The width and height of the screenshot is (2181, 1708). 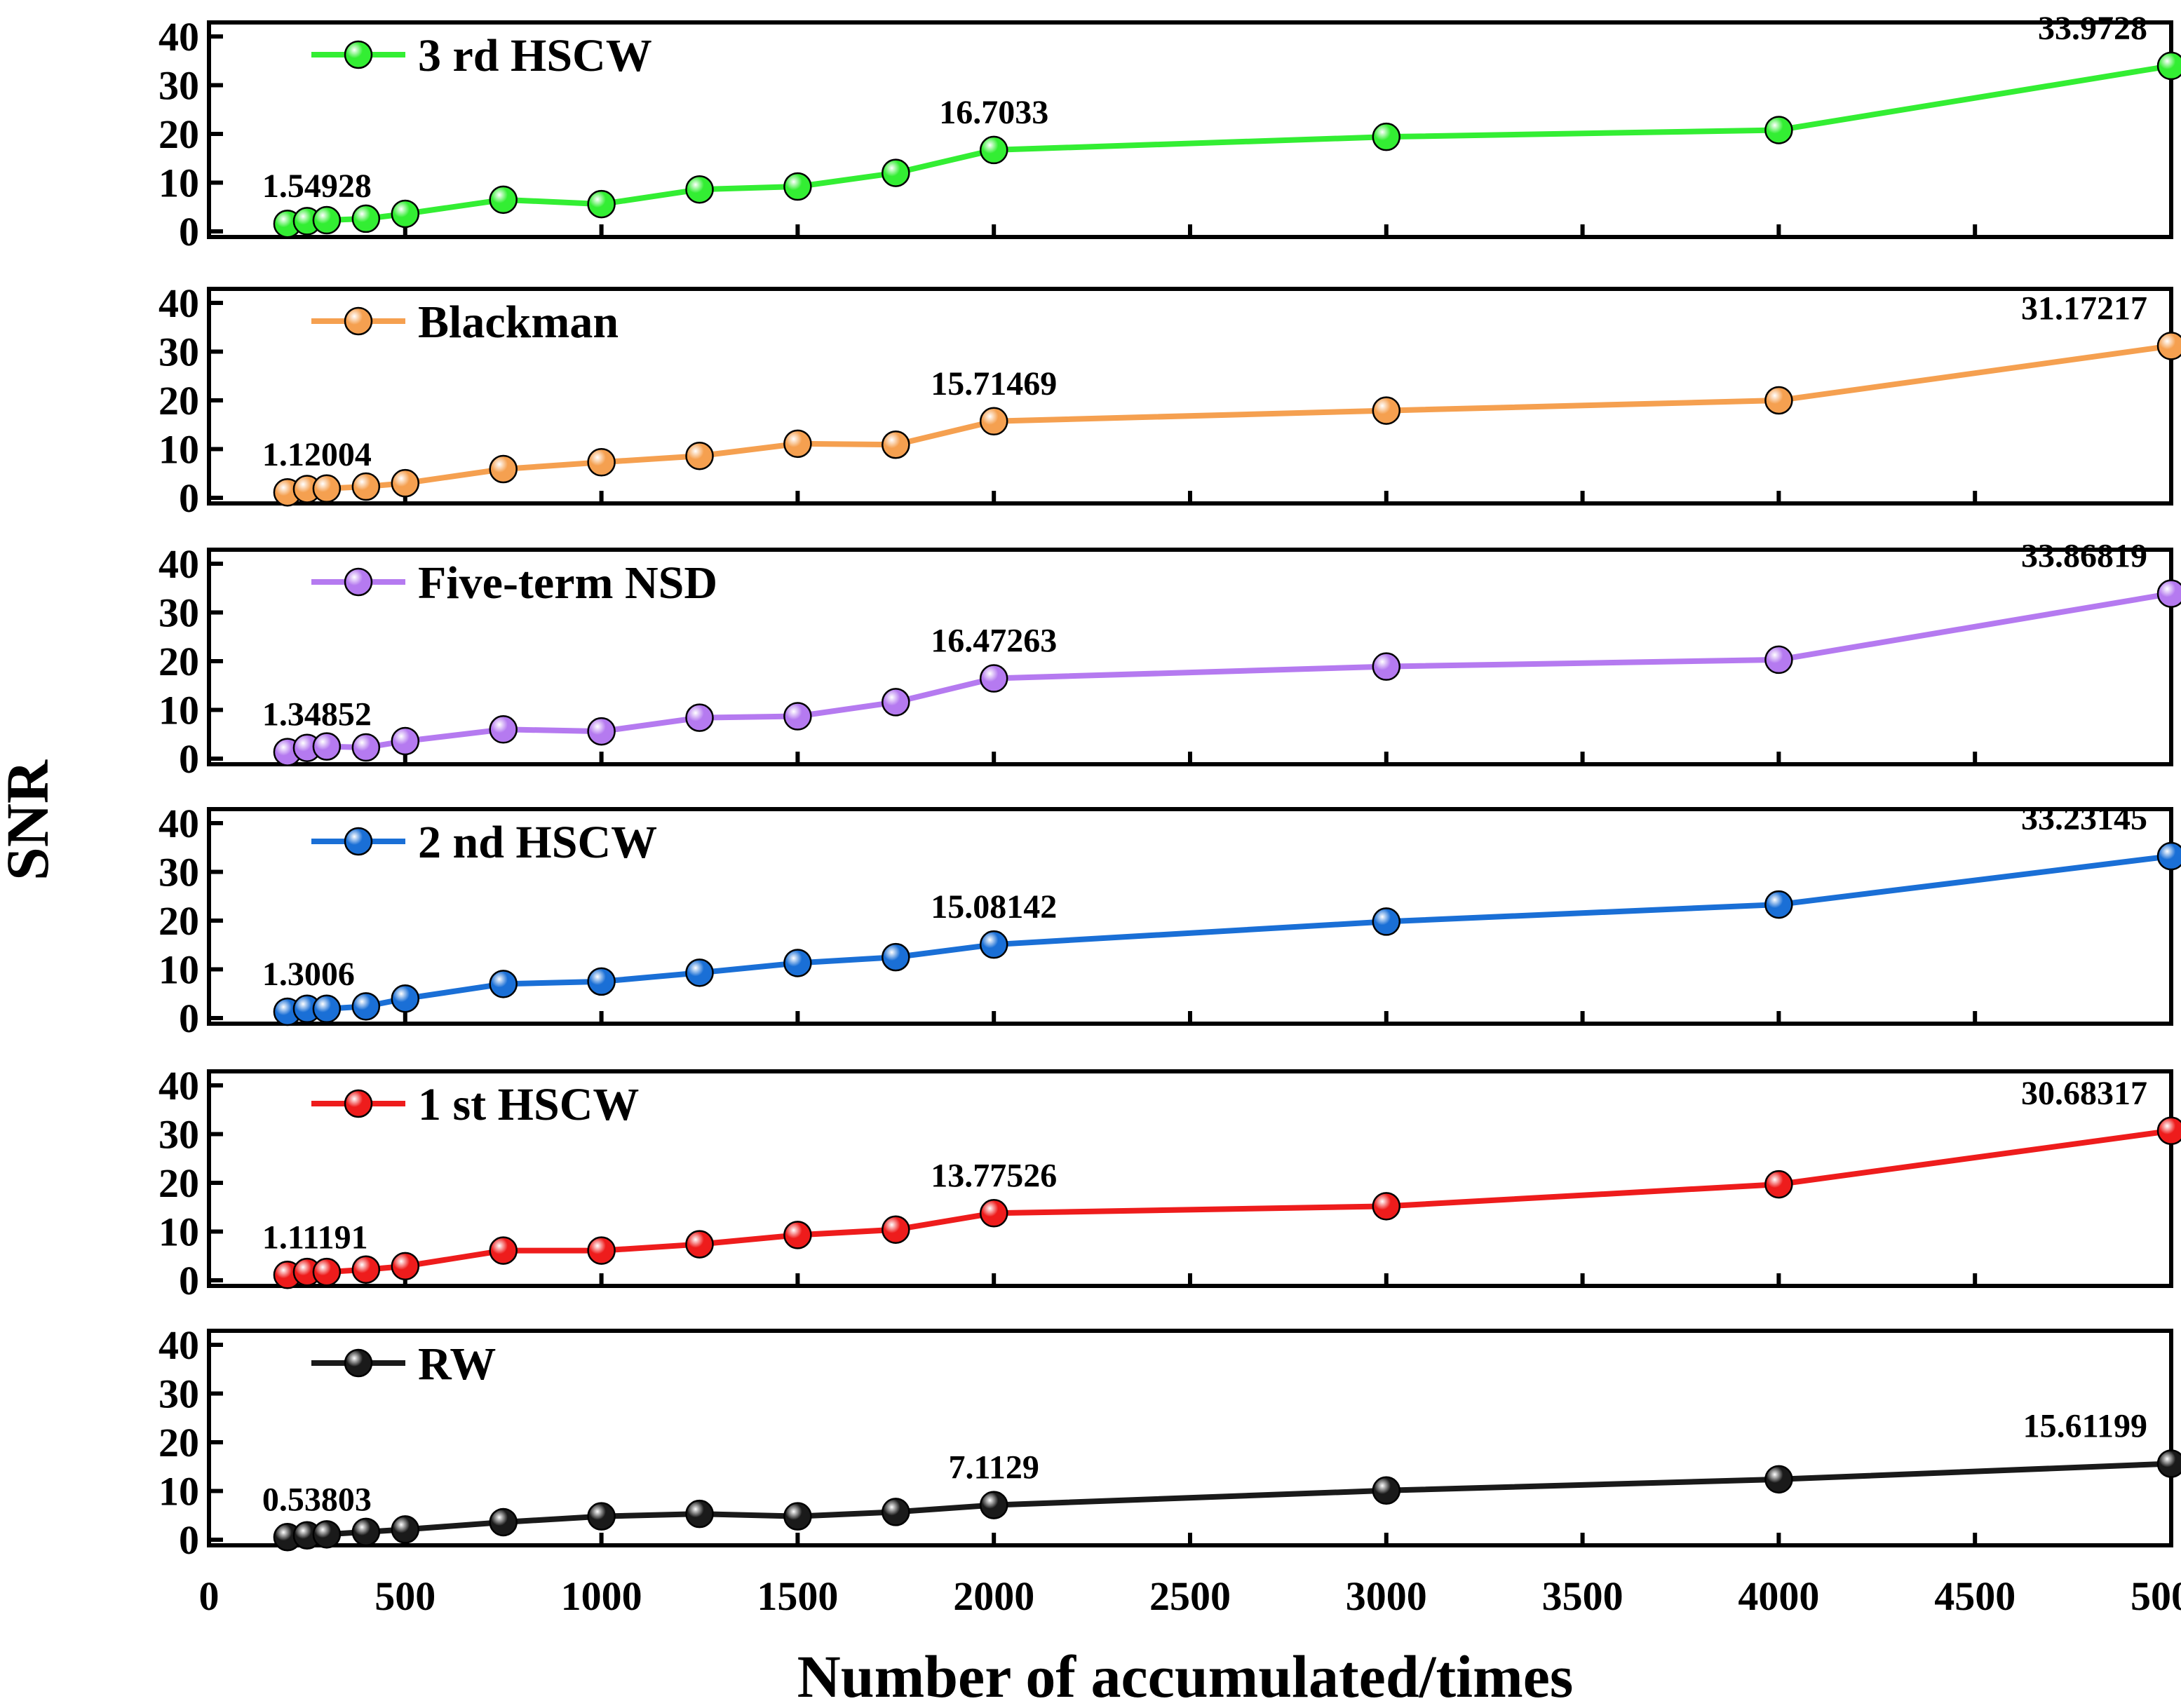 What do you see at coordinates (2084, 557) in the screenshot?
I see `data-label: 33.86819` at bounding box center [2084, 557].